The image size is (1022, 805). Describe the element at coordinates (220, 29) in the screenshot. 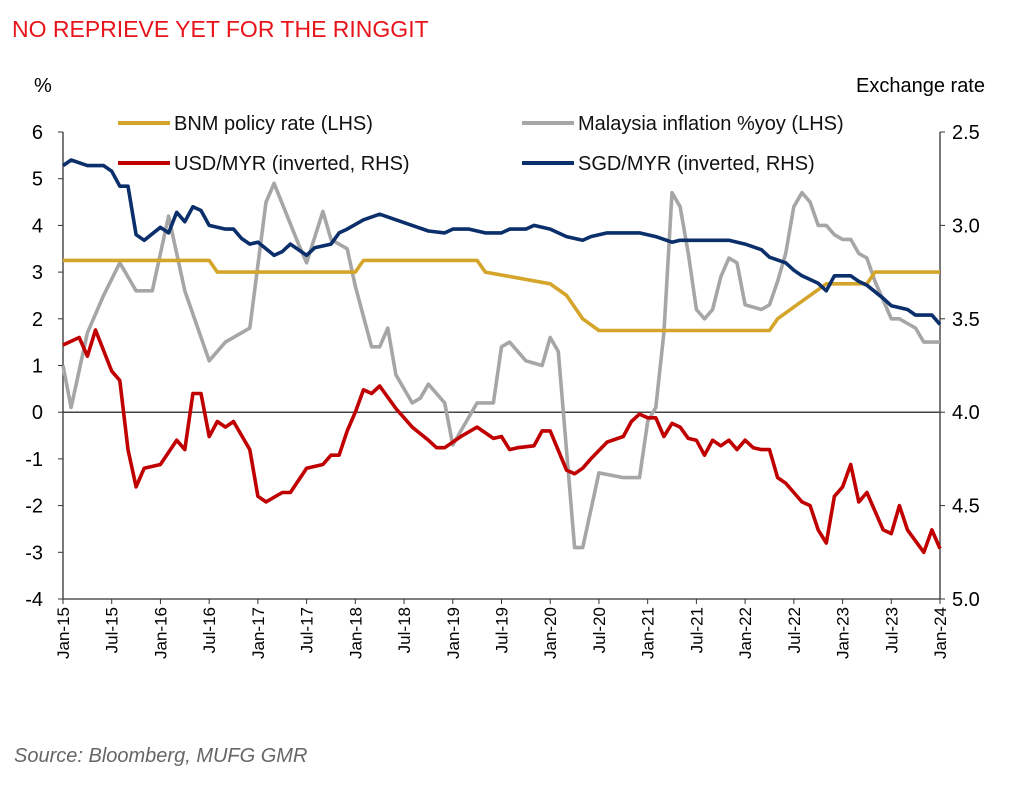

I see `chart-title: NO REPRIEVE YET FOR THE RINGGIT` at that location.